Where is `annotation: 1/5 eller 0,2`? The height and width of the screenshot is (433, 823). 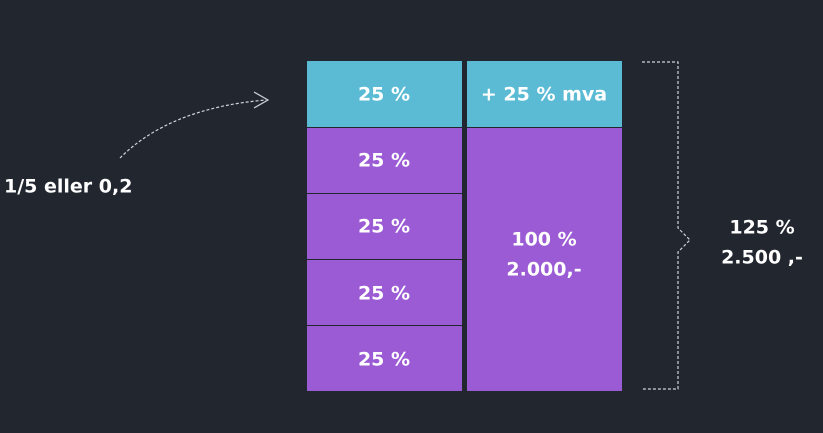 annotation: 1/5 eller 0,2 is located at coordinates (68, 187).